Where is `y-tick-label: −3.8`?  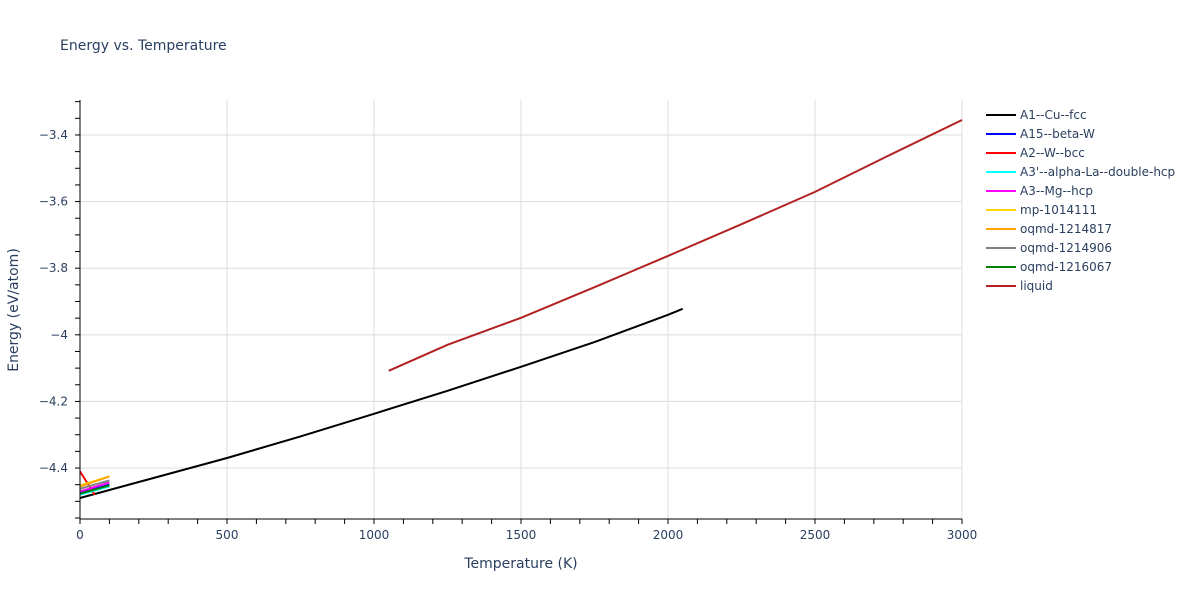
y-tick-label: −3.8 is located at coordinates (53, 268).